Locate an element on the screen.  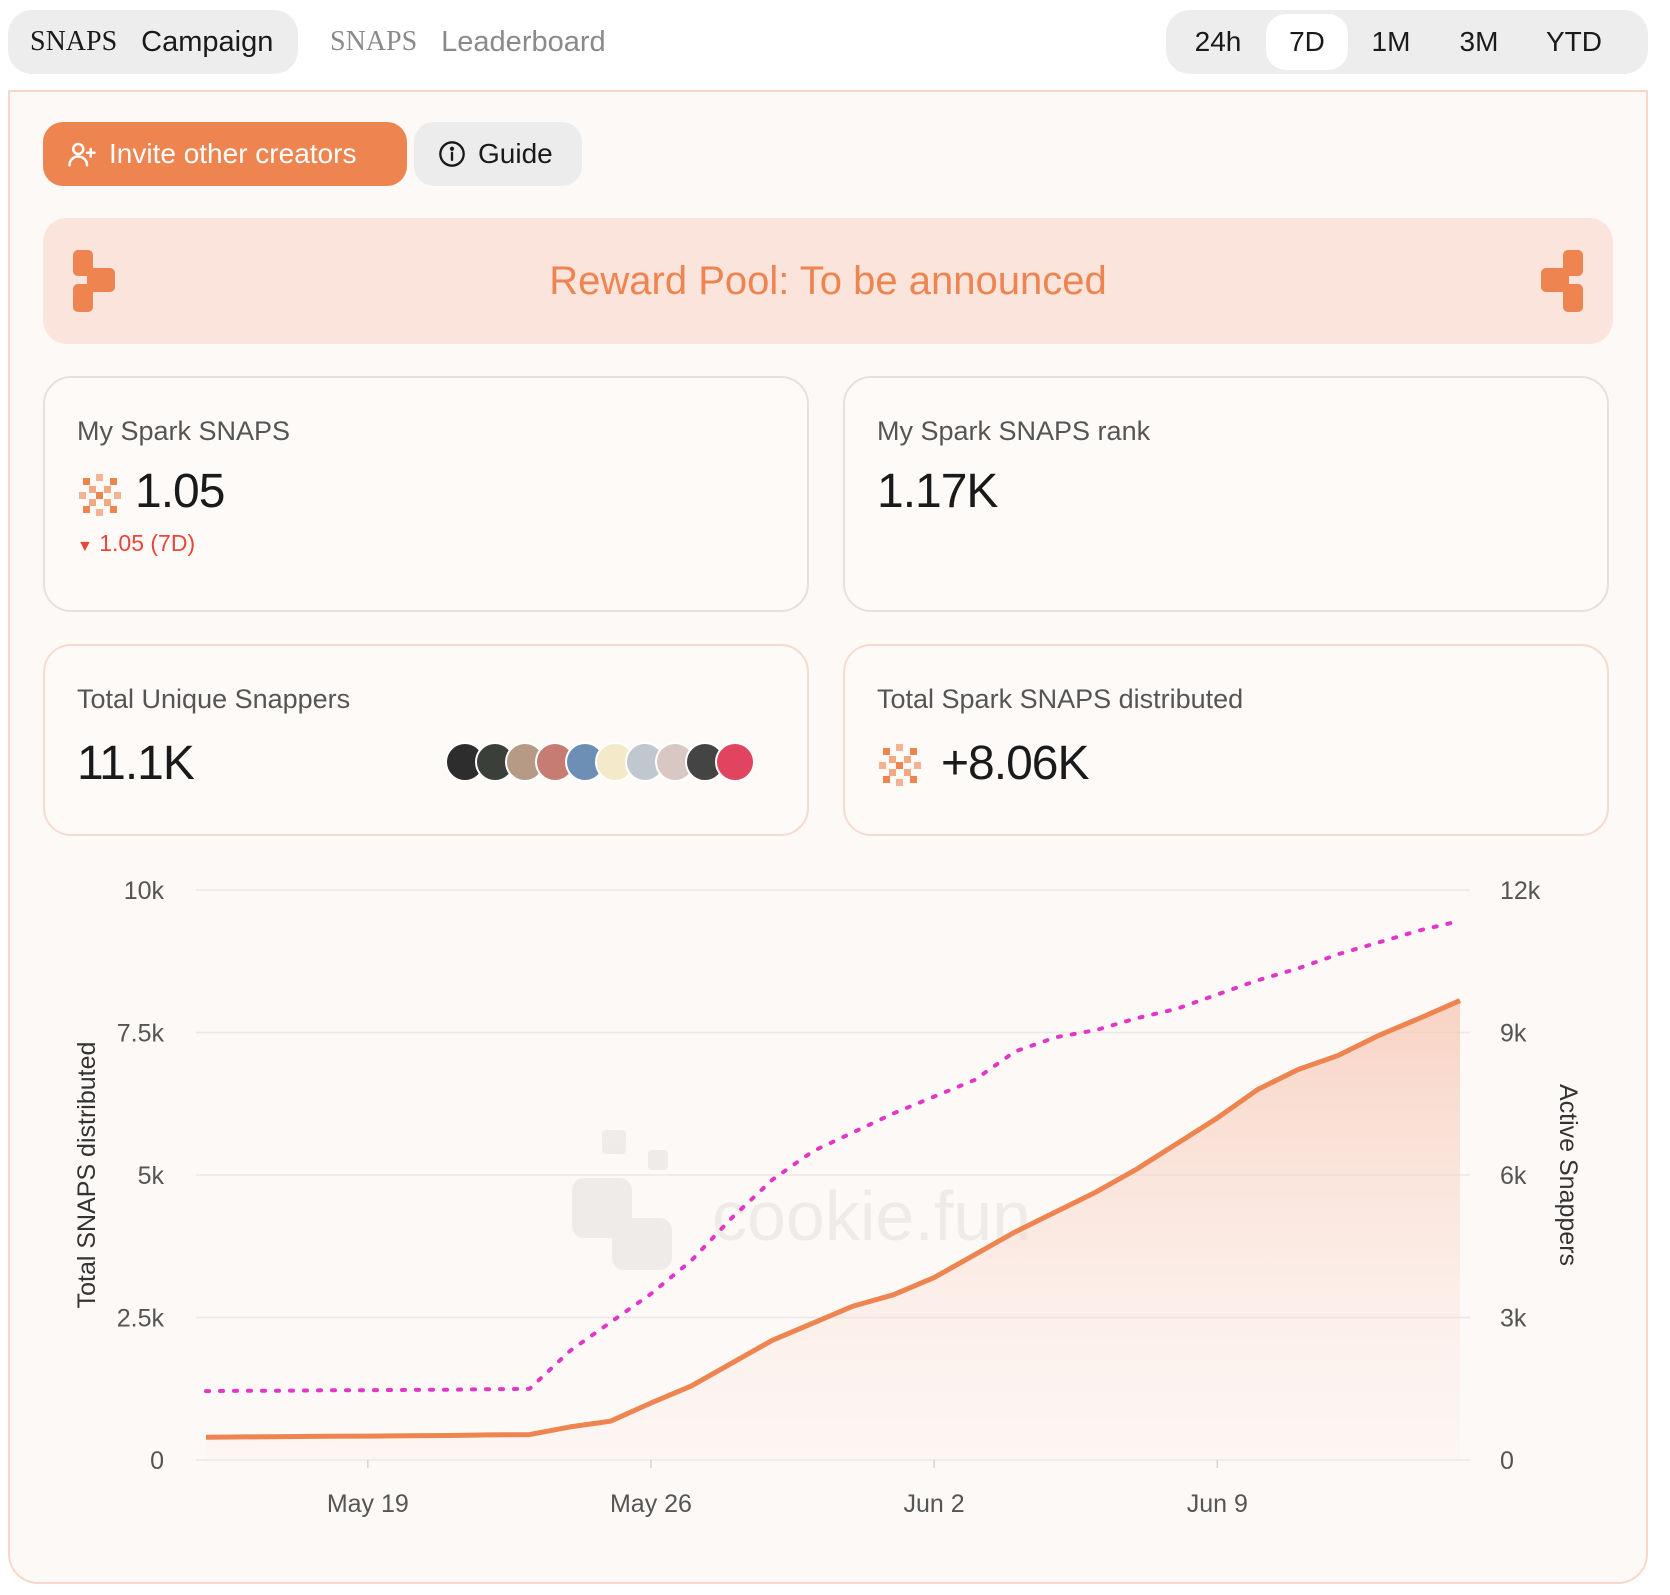
my-snaps-label: My Spark SNAPS is located at coordinates (184, 431).